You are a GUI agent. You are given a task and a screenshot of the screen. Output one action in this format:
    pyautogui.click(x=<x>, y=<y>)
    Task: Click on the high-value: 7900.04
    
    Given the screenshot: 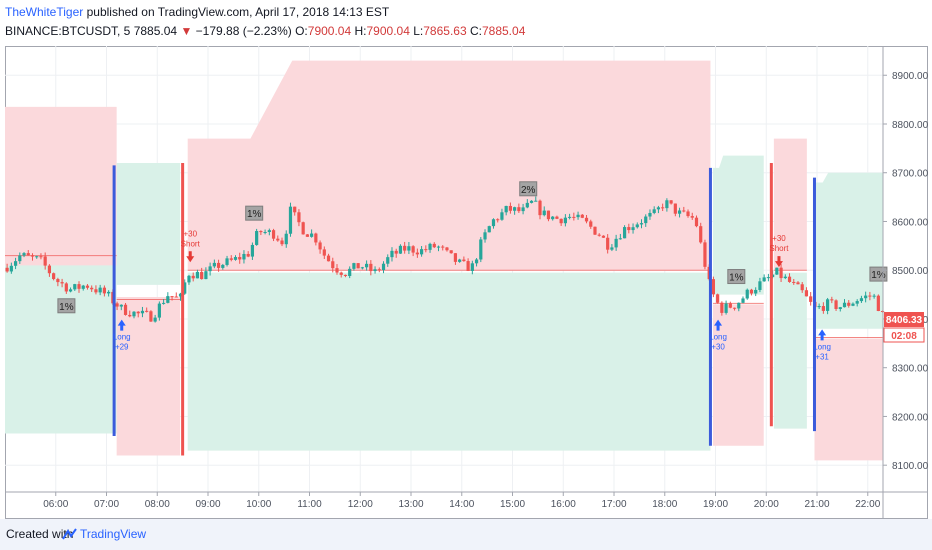 What is the action you would take?
    pyautogui.click(x=388, y=31)
    